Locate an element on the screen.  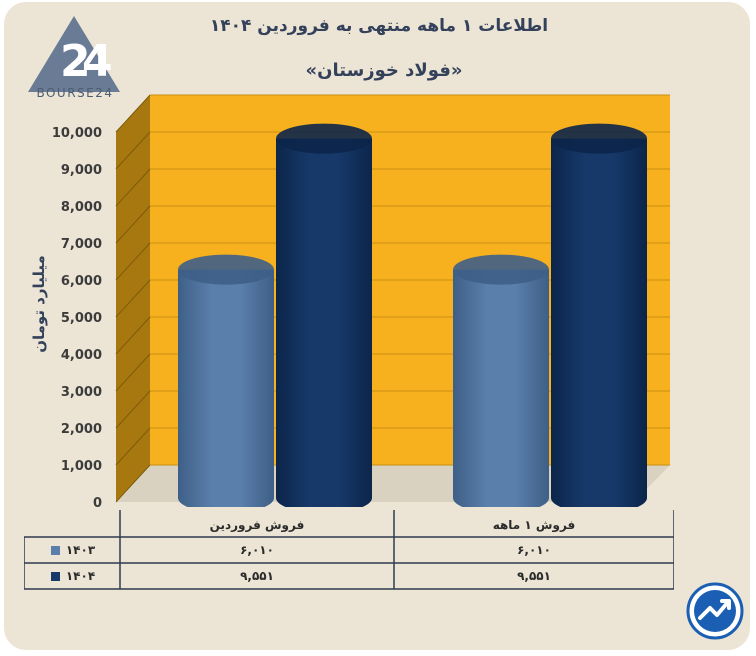
svg-text: 2 is located at coordinates (75, 61).